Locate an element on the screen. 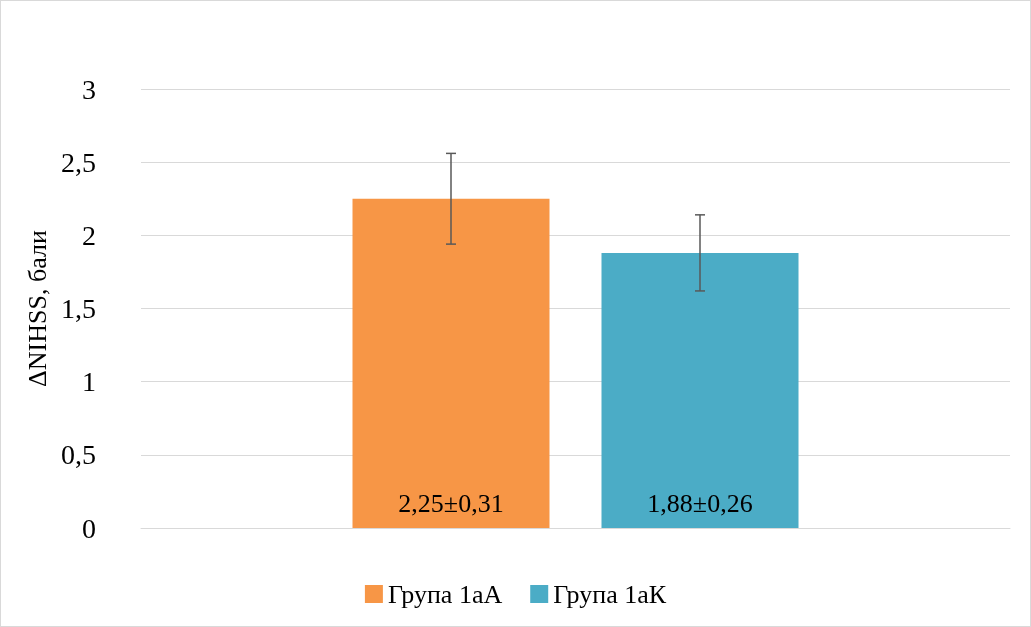 The height and width of the screenshot is (627, 1031). y-axis-title: ΔNIHSS, бали is located at coordinates (37, 308).